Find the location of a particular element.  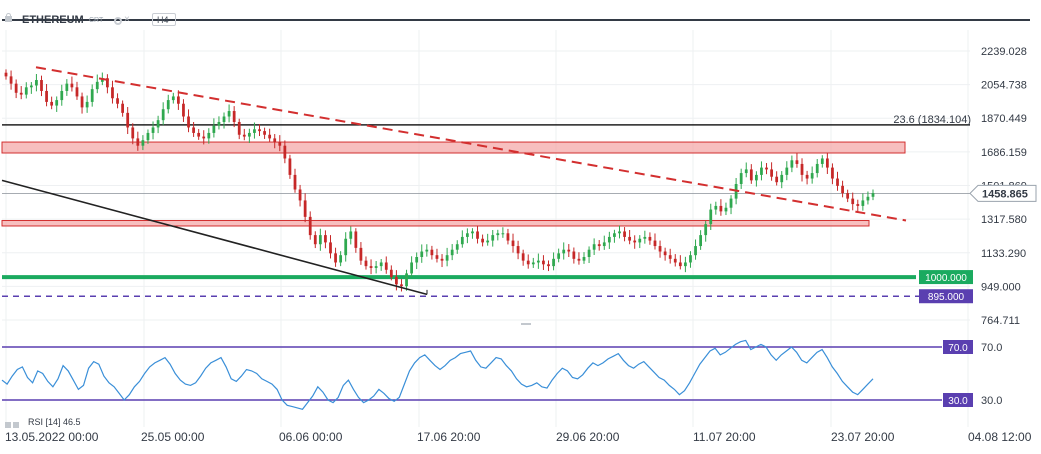

x-tick-label: 25.05 00:00 is located at coordinates (173, 437).